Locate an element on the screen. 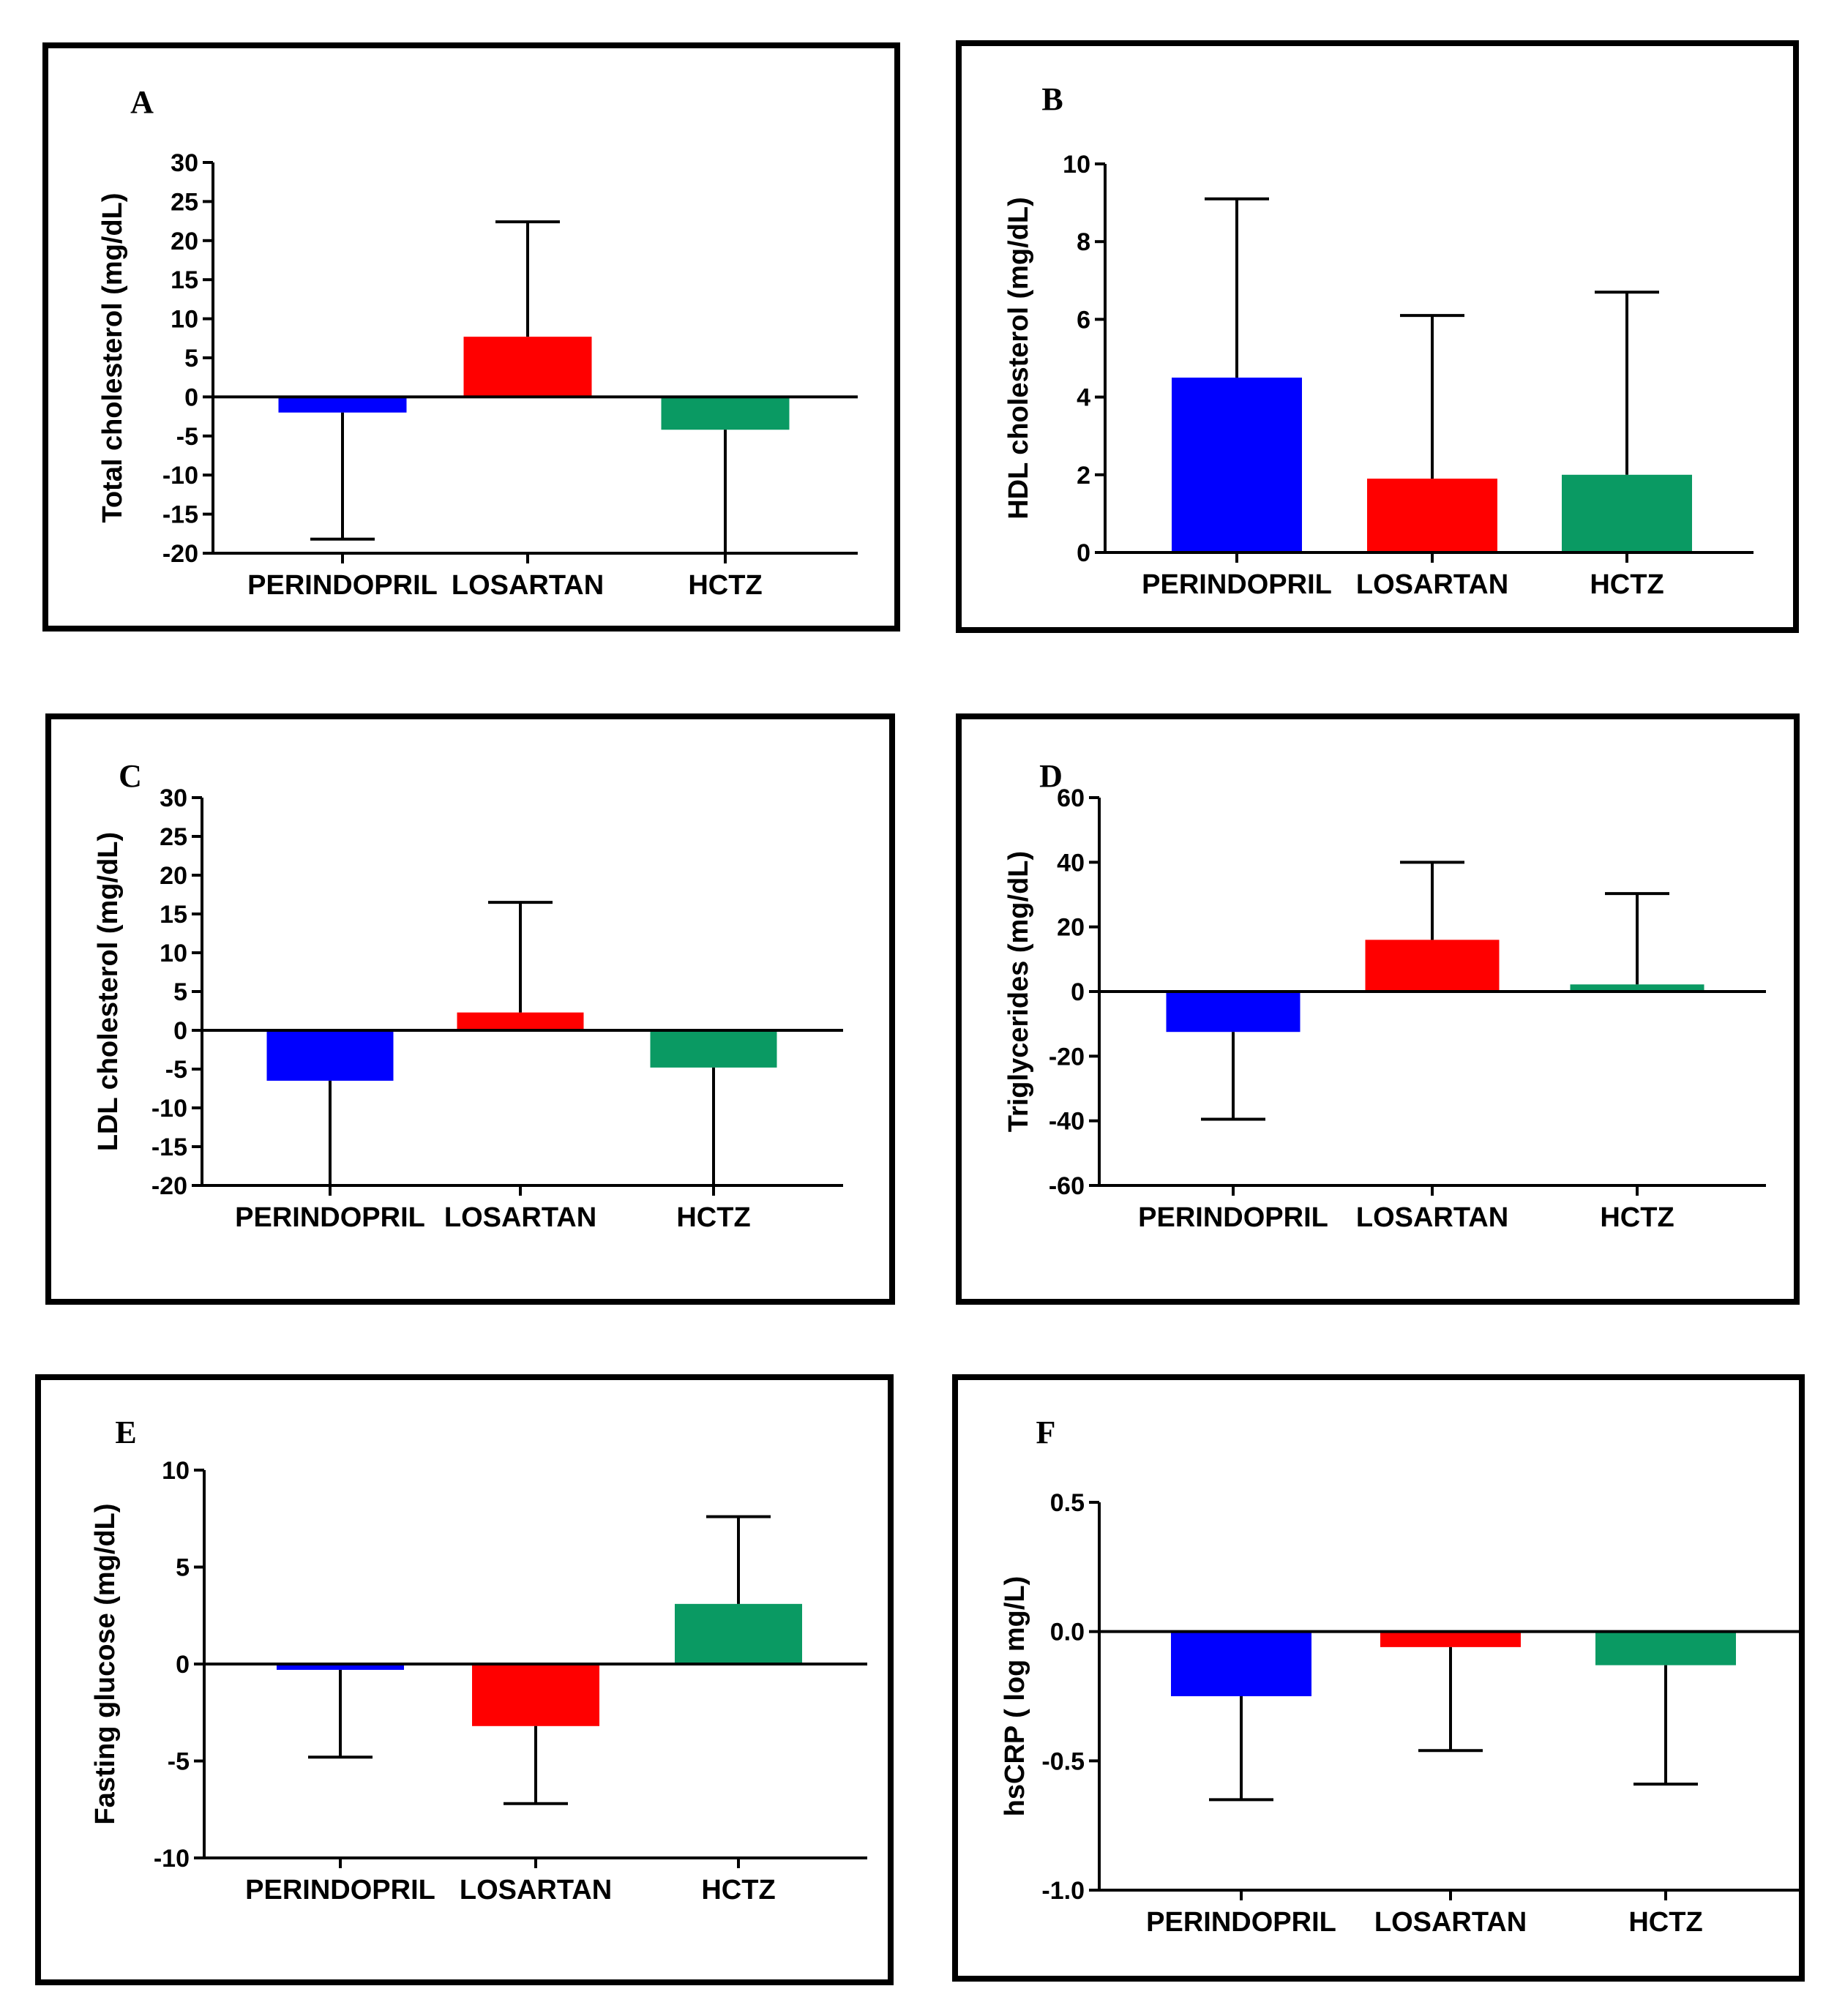  panel-letter: A is located at coordinates (142, 102).